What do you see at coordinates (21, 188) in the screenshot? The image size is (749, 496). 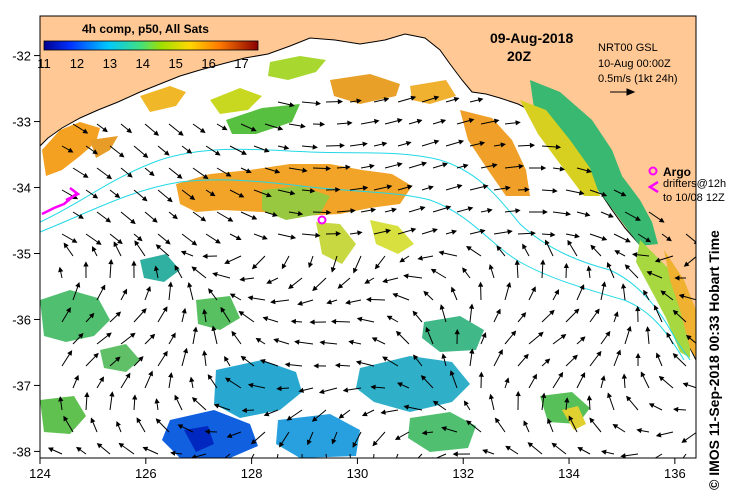 I see `y-tick-label: -34` at bounding box center [21, 188].